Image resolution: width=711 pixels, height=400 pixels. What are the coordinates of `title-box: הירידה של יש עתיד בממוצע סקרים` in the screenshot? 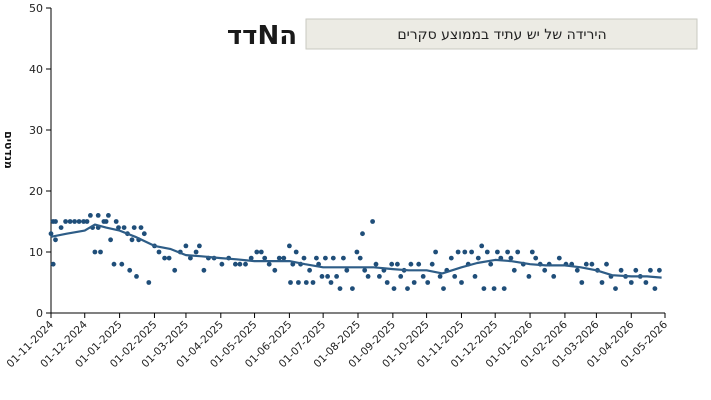 It's located at (501, 34).